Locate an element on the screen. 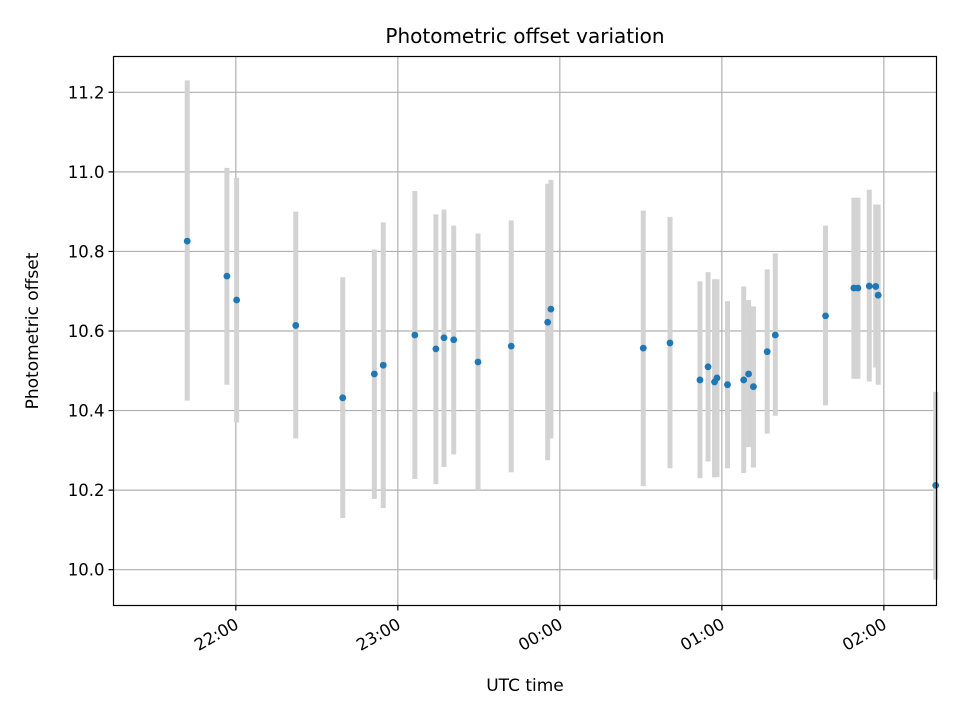 This screenshot has height=720, width=960. y-tick-label: 10.2 is located at coordinates (86, 490).